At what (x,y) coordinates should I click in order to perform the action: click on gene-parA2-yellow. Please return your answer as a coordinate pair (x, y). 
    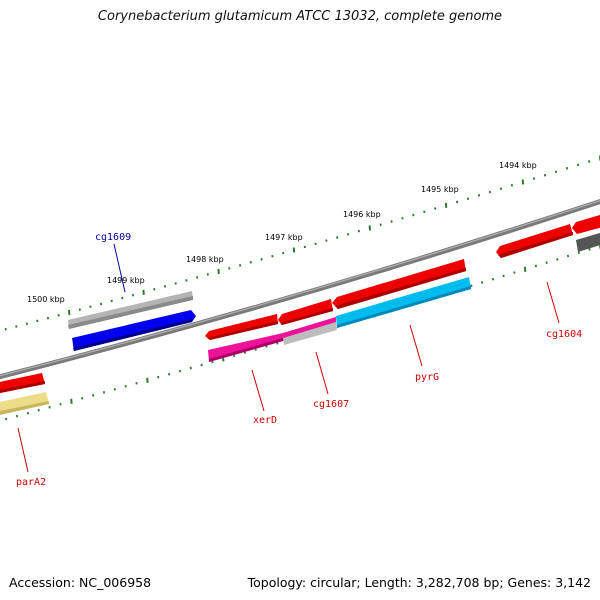
    Looking at the image, I should click on (24, 404).